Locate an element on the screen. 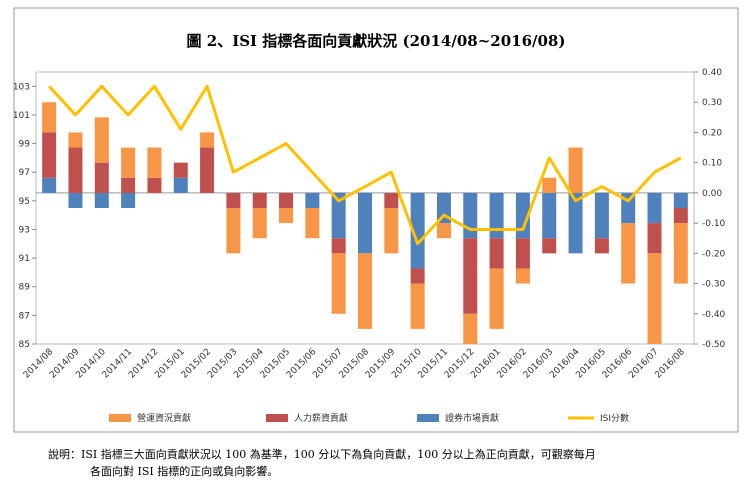 This screenshot has height=480, width=746. y2-tick-label: 0.20 is located at coordinates (712, 133).